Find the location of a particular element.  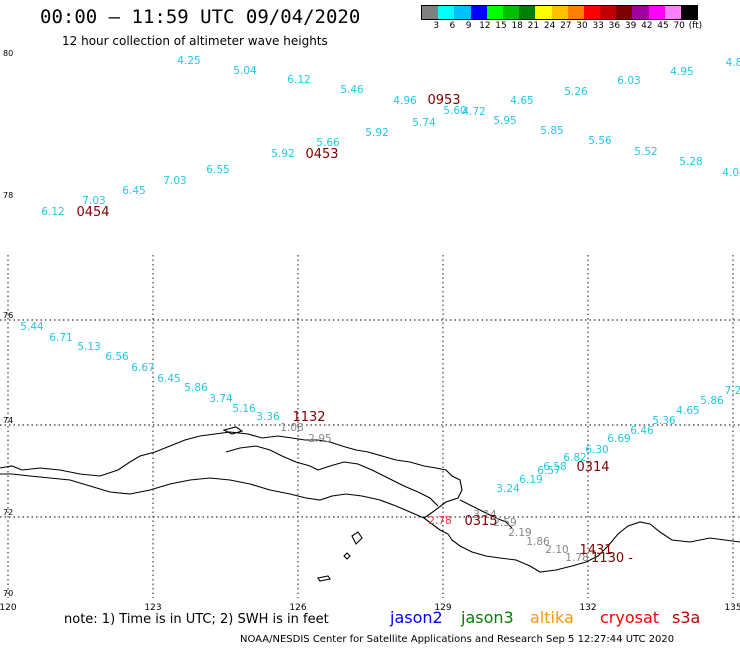

swh-label: 4.95 is located at coordinates (681, 72).